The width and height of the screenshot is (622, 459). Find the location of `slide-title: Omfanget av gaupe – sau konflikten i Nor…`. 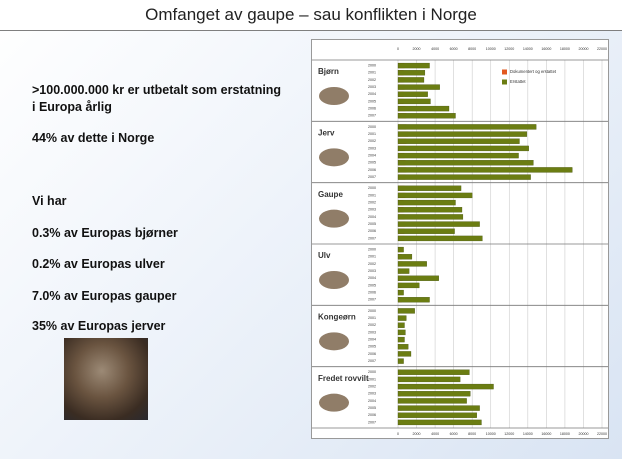

slide-title: Omfanget av gaupe – sau konflikten i Nor… is located at coordinates (311, 15).